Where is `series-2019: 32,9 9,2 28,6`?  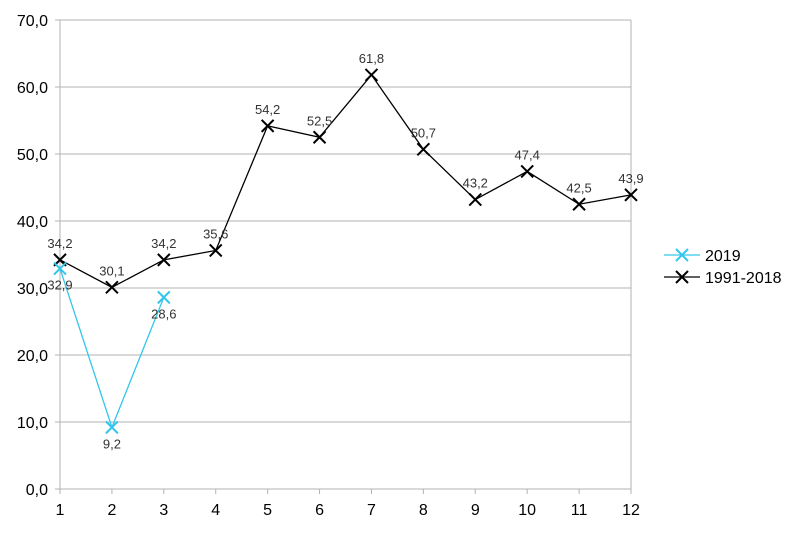 series-2019: 32,9 9,2 28,6 is located at coordinates (111, 356).